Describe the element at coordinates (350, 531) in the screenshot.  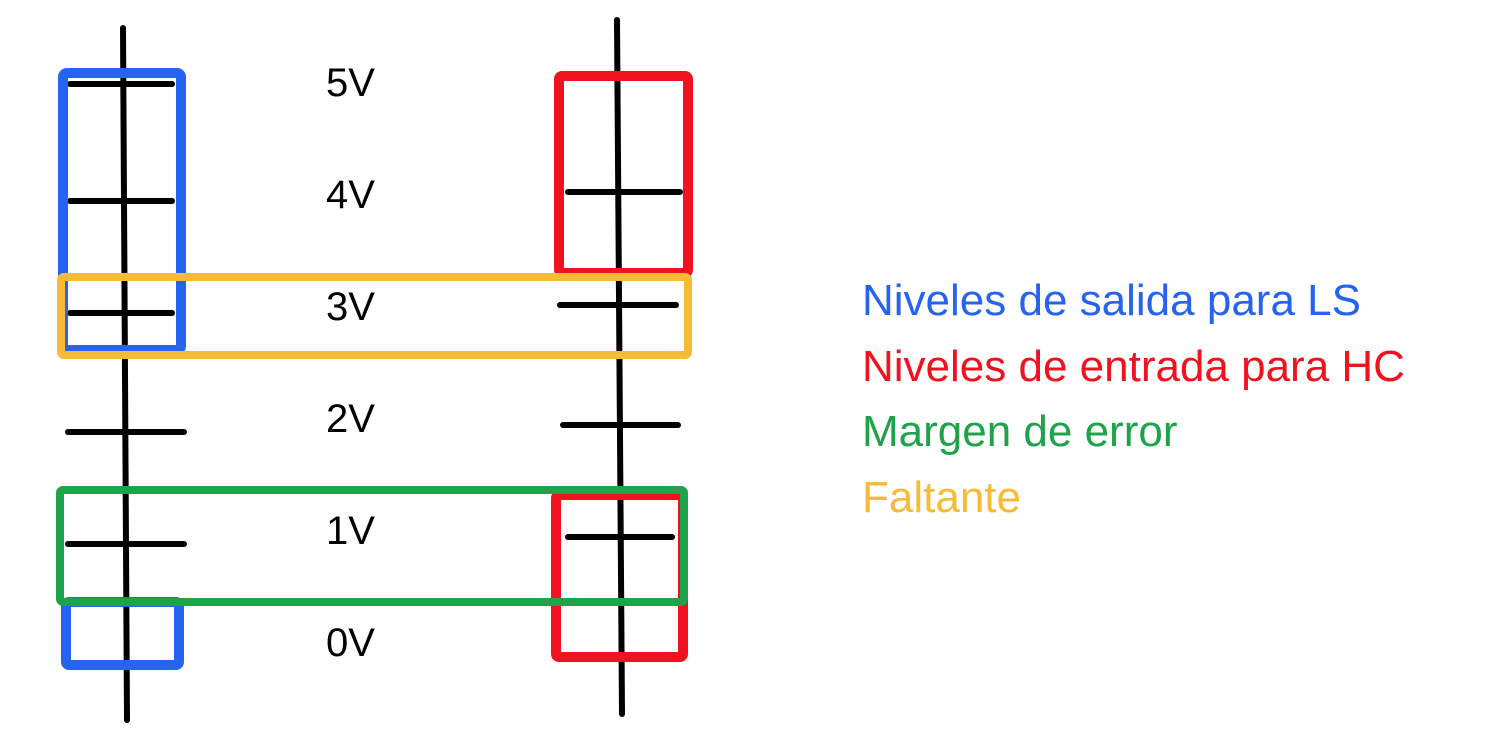
I see `voltage-label-1v: 1V` at that location.